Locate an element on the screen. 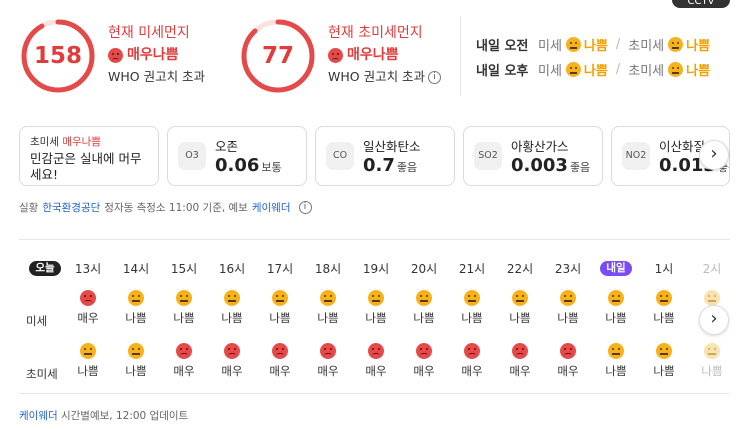  gas-card-no2: NO2 이산화질소 0.013좋음 is located at coordinates (670, 156).